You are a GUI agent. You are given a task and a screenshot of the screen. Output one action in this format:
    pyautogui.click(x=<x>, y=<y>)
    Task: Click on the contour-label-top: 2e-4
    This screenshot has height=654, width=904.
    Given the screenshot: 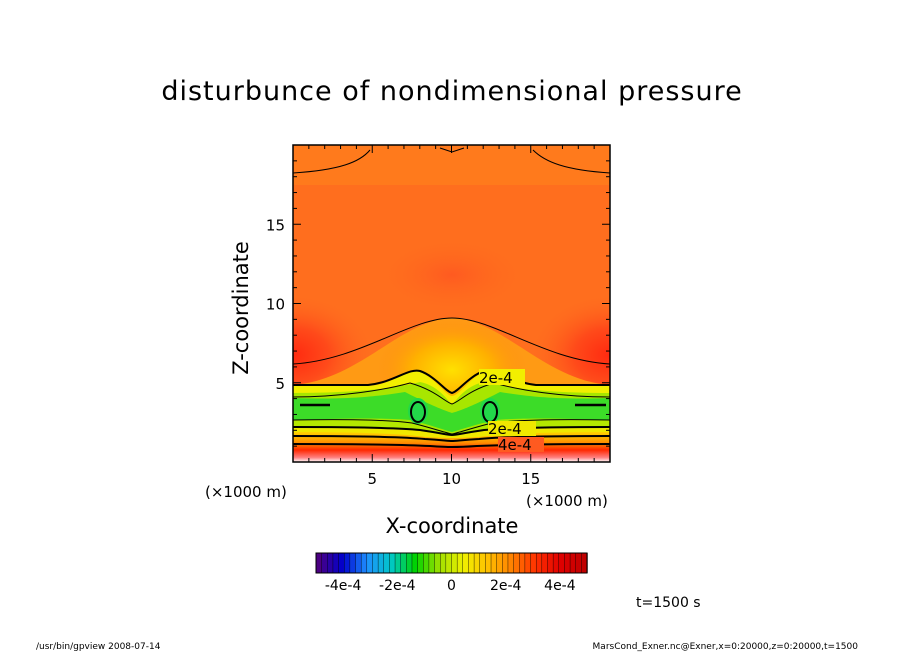 What is the action you would take?
    pyautogui.click(x=496, y=378)
    